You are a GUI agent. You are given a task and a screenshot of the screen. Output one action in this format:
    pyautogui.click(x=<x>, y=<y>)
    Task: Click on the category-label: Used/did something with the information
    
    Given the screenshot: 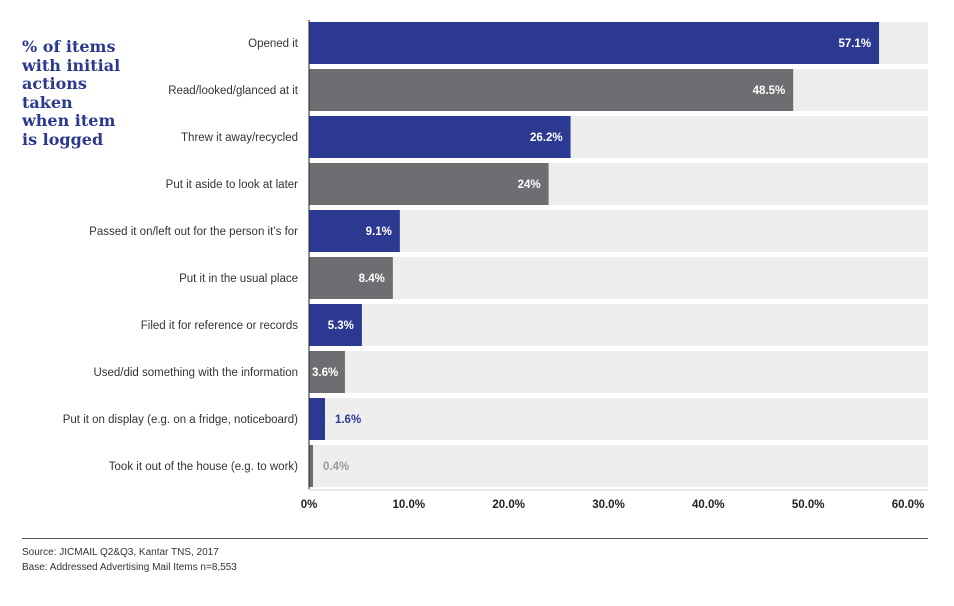 What is the action you would take?
    pyautogui.click(x=195, y=373)
    